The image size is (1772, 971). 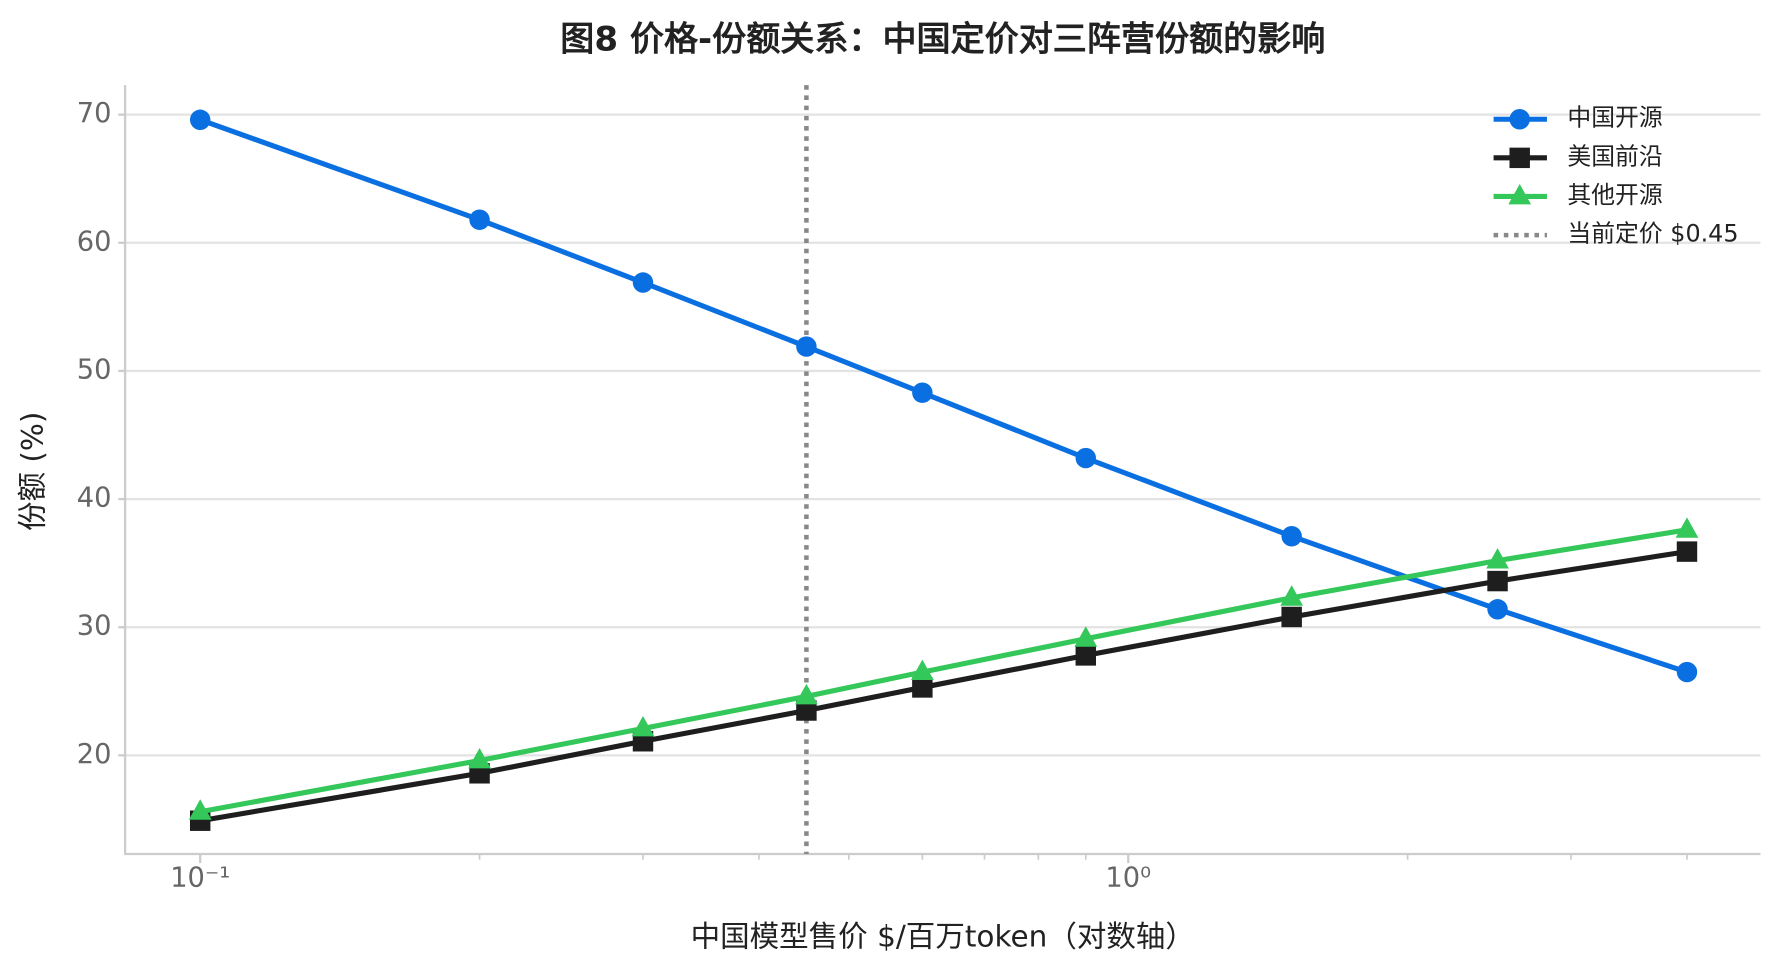 What do you see at coordinates (942, 39) in the screenshot?
I see `chart-title: 图8 价格-份额关系：中国定价对三阵营份额的影响` at bounding box center [942, 39].